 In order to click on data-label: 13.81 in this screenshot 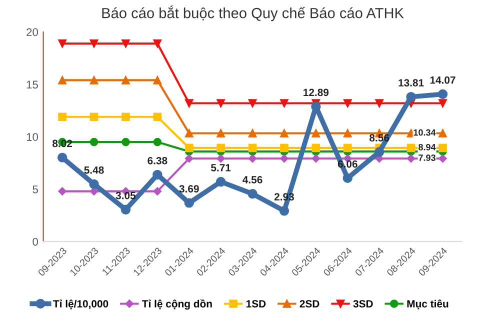, I will do `click(411, 82)`.